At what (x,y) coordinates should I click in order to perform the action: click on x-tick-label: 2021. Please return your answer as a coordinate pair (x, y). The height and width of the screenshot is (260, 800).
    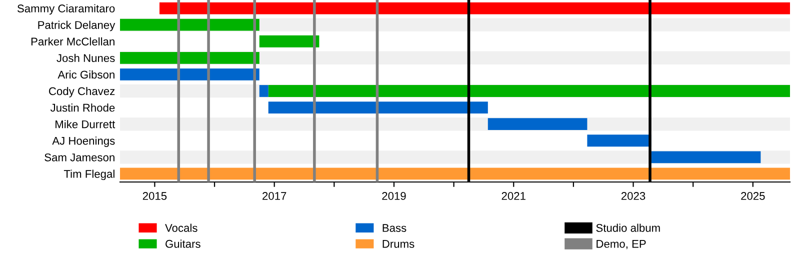
    Looking at the image, I should click on (514, 196).